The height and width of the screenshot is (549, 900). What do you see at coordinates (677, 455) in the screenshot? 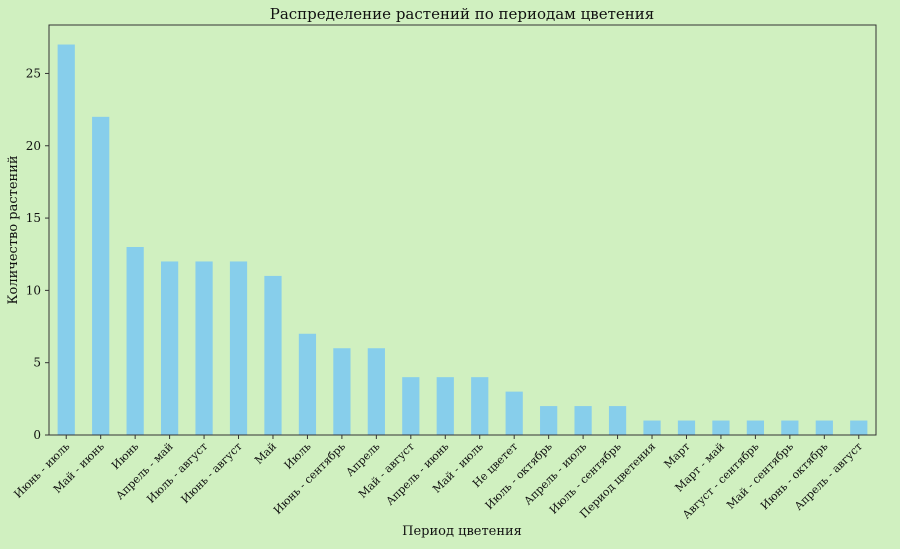
I see `x-tick-label: Март` at bounding box center [677, 455].